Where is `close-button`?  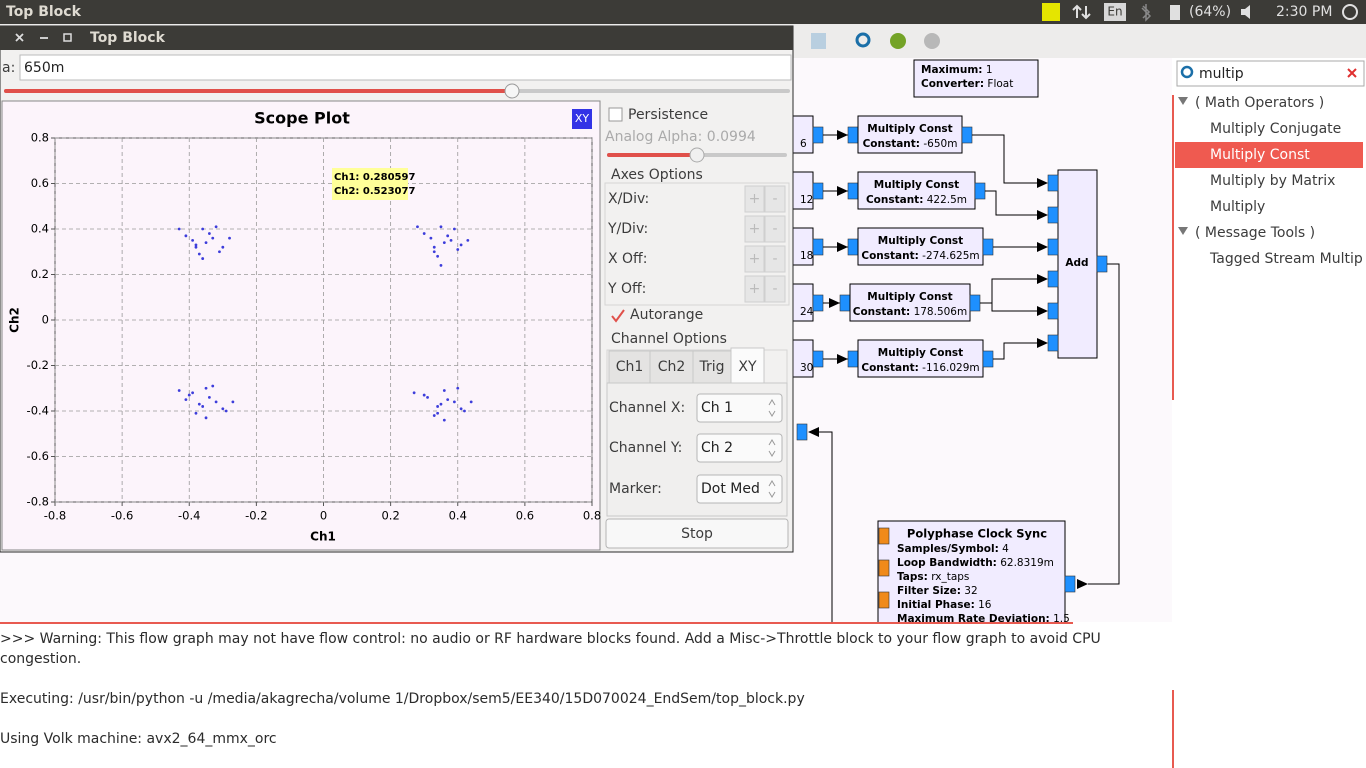 close-button is located at coordinates (19, 37).